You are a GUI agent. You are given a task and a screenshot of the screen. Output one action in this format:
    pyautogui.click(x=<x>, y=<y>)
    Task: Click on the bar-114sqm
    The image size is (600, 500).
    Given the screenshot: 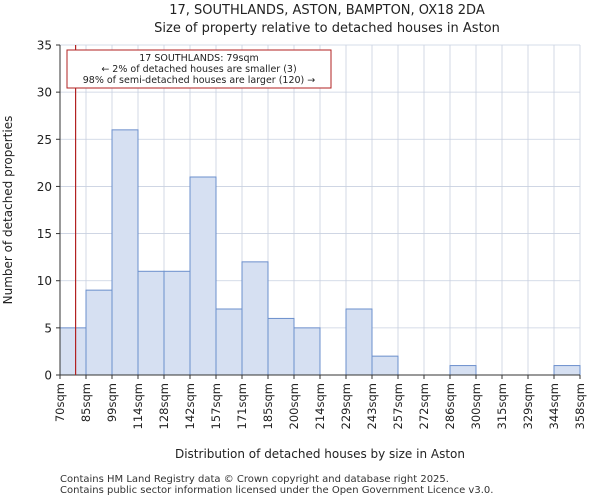 What is the action you would take?
    pyautogui.click(x=151, y=323)
    